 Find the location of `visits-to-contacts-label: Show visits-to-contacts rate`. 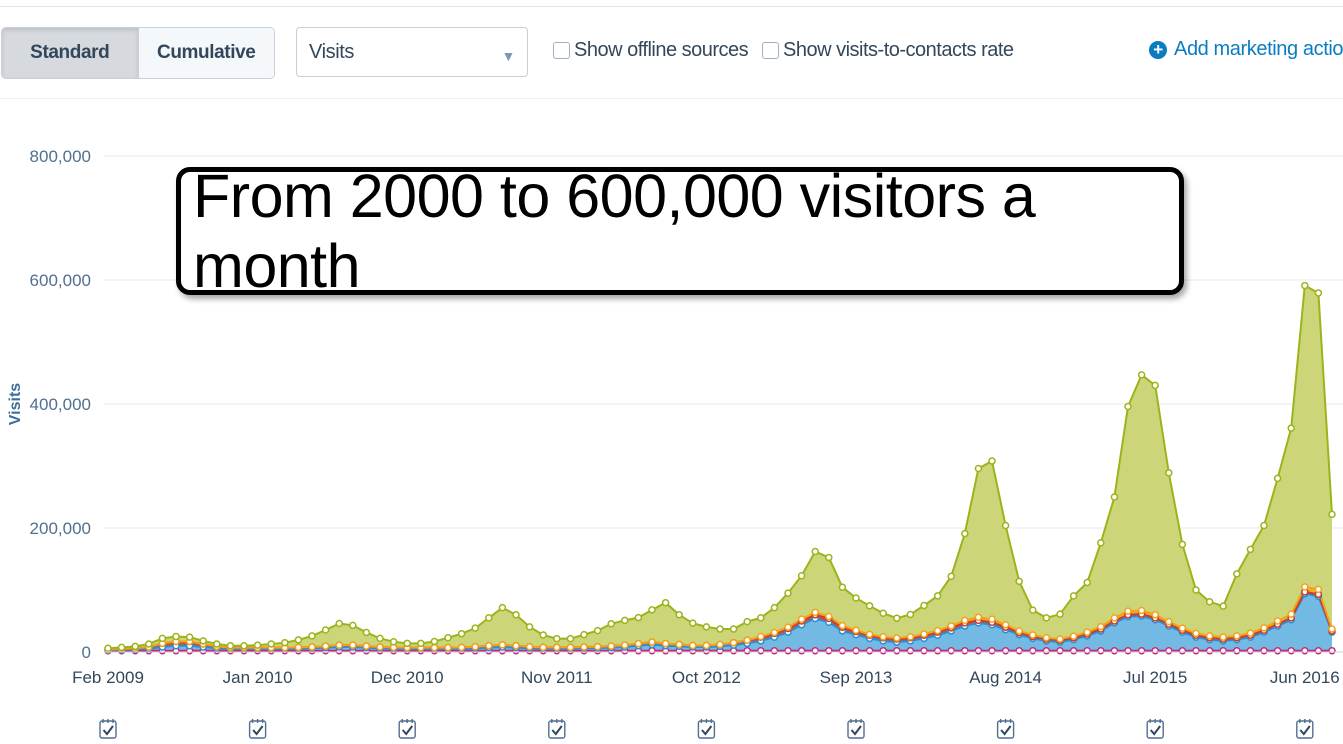

visits-to-contacts-label: Show visits-to-contacts rate is located at coordinates (898, 50).